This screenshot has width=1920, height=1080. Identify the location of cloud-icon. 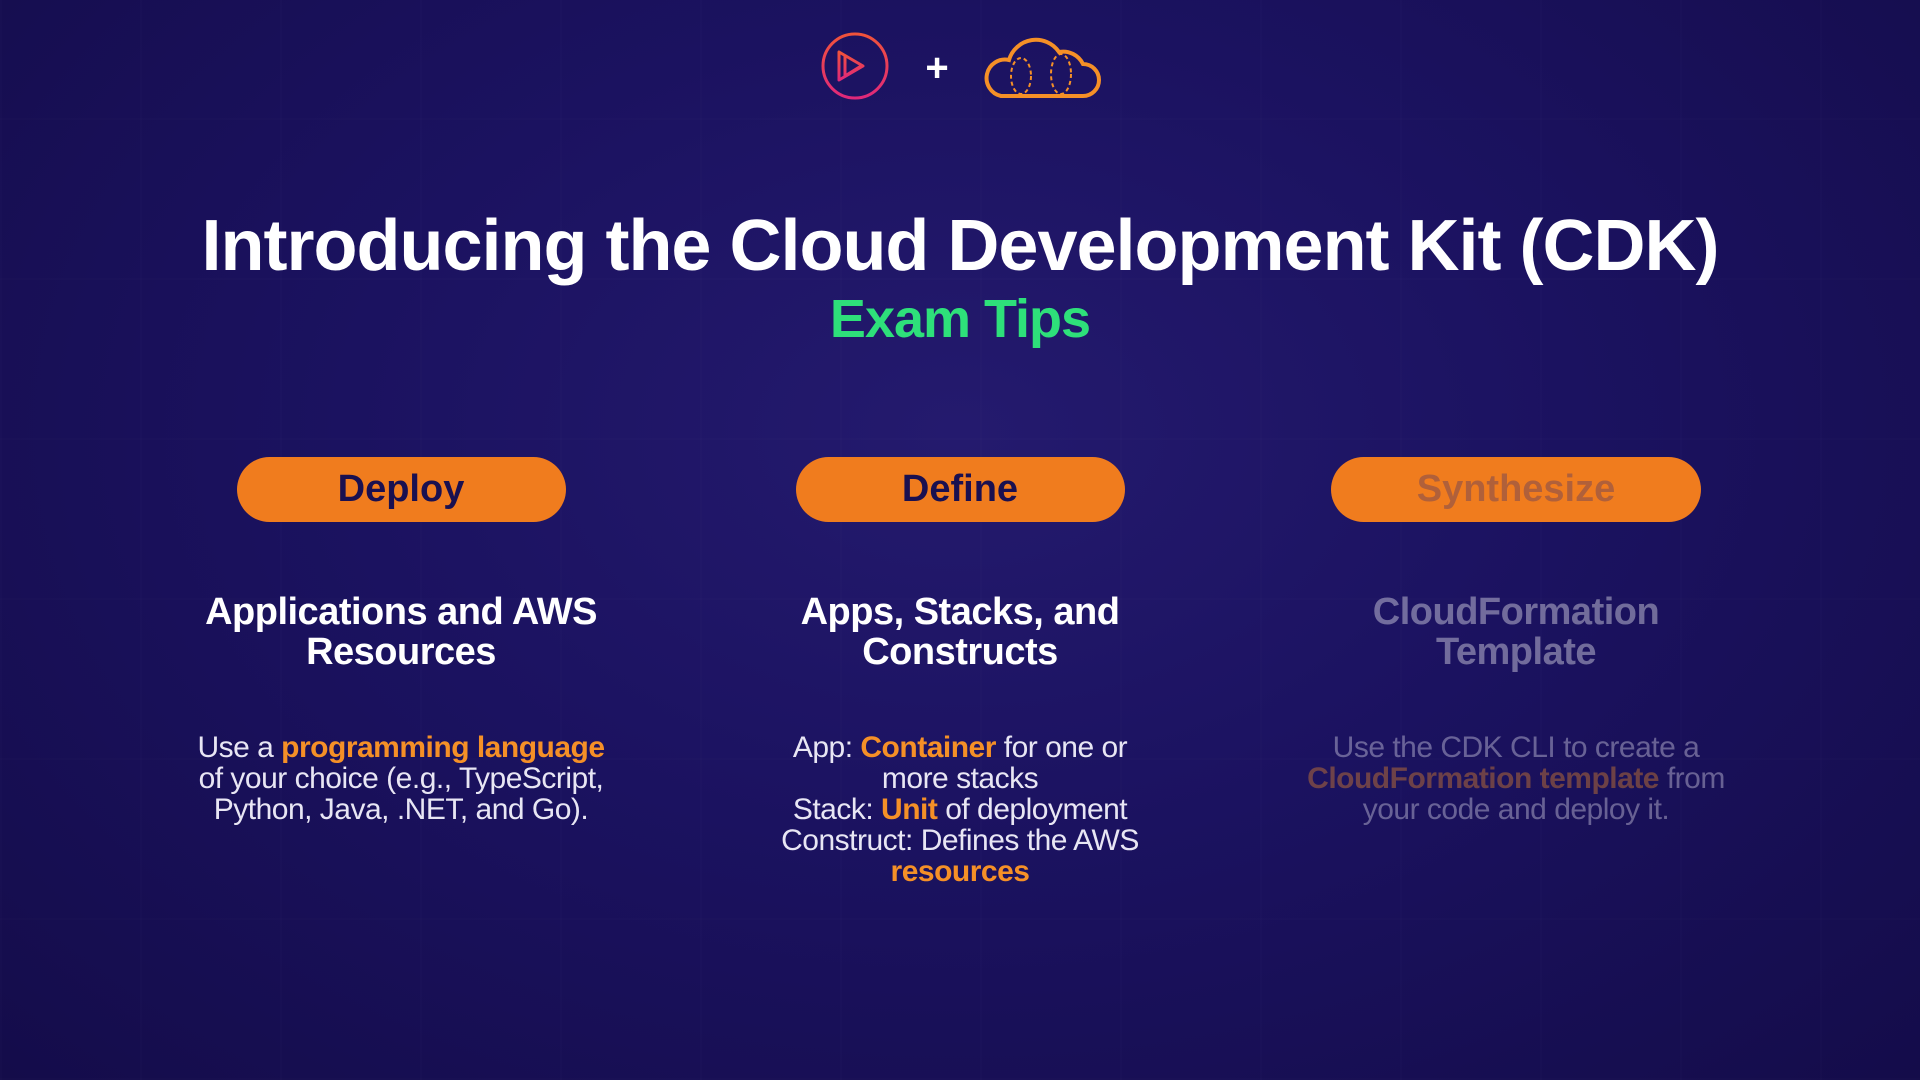
(1042, 68).